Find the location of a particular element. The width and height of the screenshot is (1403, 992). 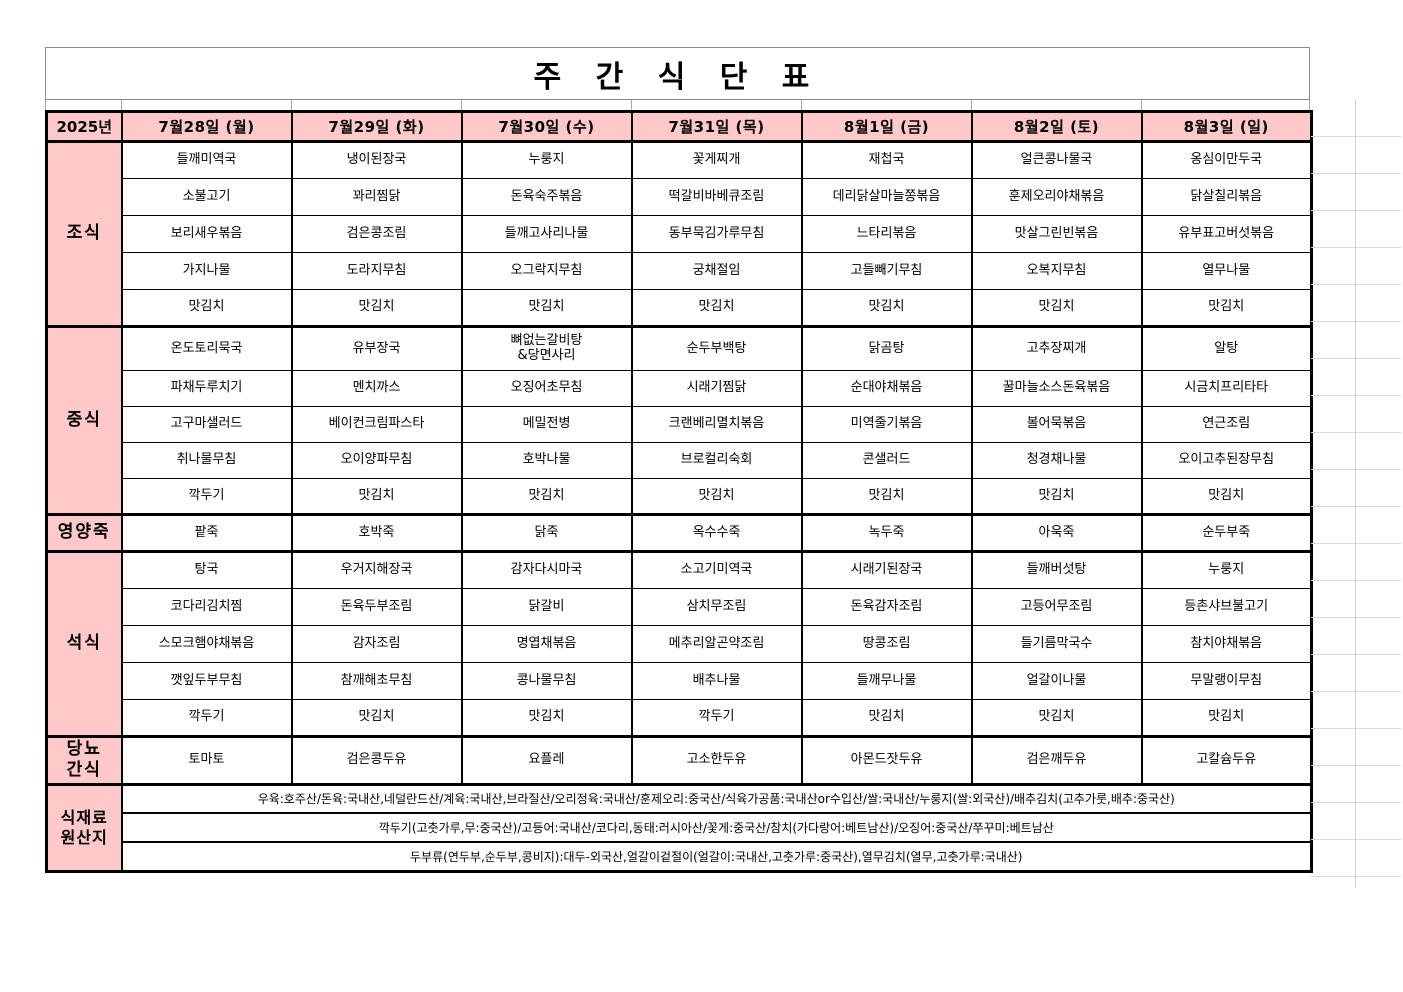

menu-cell: 고들빼기무침 is located at coordinates (886, 271).